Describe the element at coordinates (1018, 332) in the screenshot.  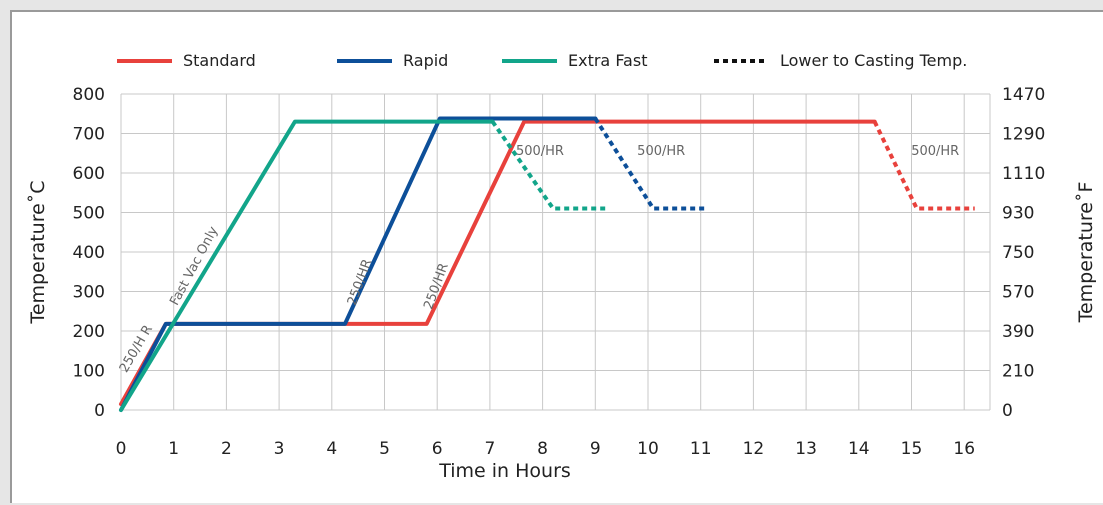
I see `y2-tick-label: 390` at that location.